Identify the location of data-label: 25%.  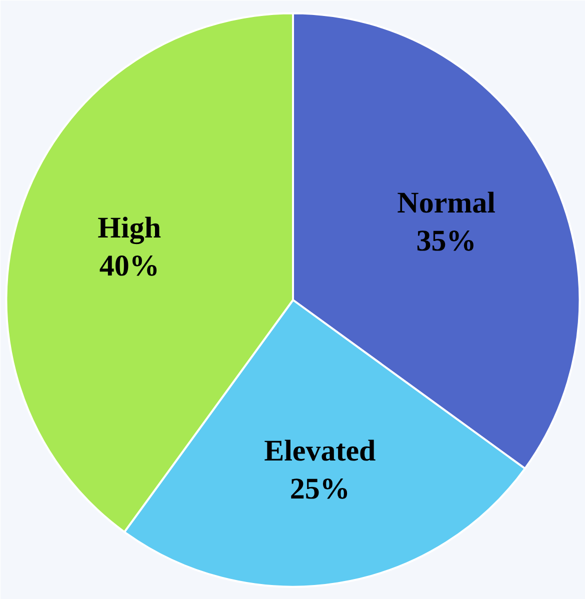
(320, 489).